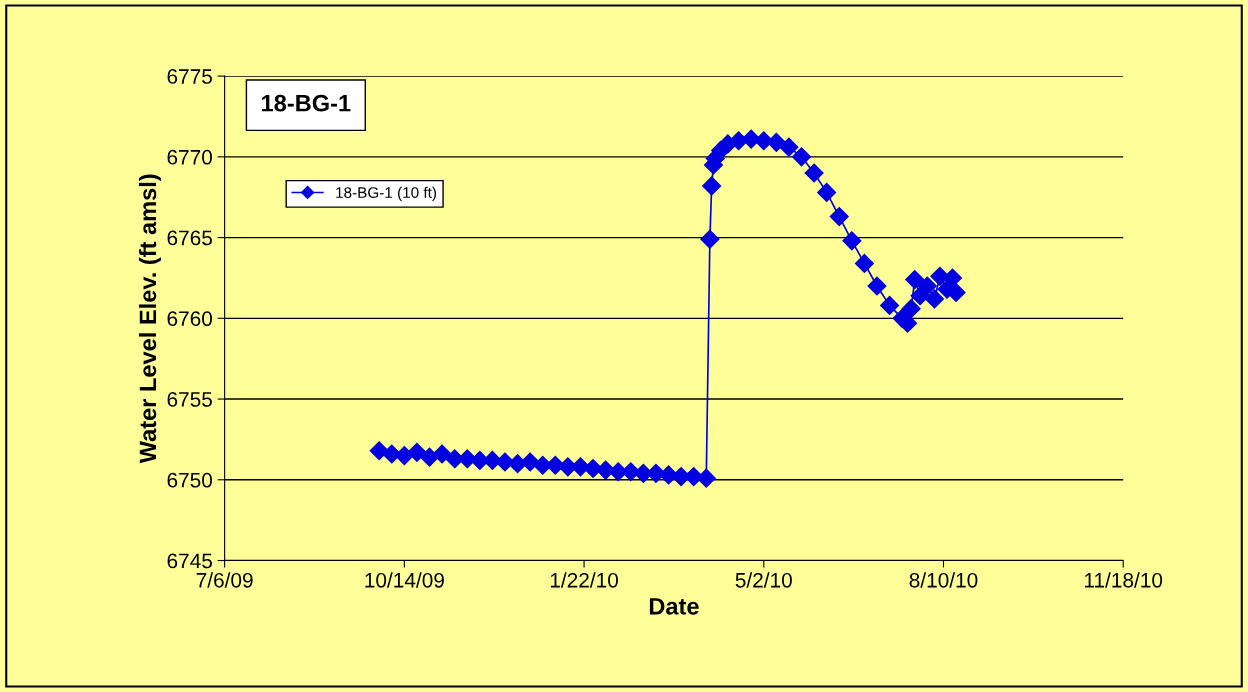 This screenshot has width=1248, height=692. Describe the element at coordinates (404, 580) in the screenshot. I see `x-tick-label: 10/14/09` at that location.